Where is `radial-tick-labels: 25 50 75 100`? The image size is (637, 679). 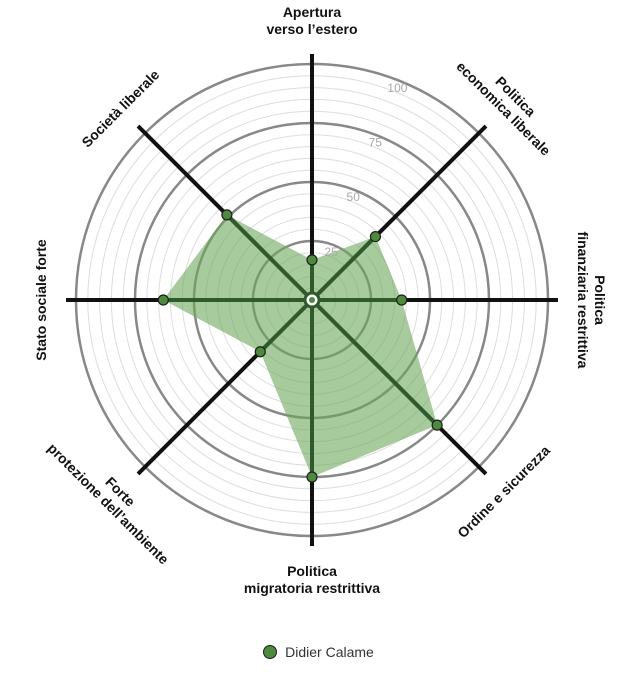
radial-tick-labels: 25 50 75 100 is located at coordinates (365, 170).